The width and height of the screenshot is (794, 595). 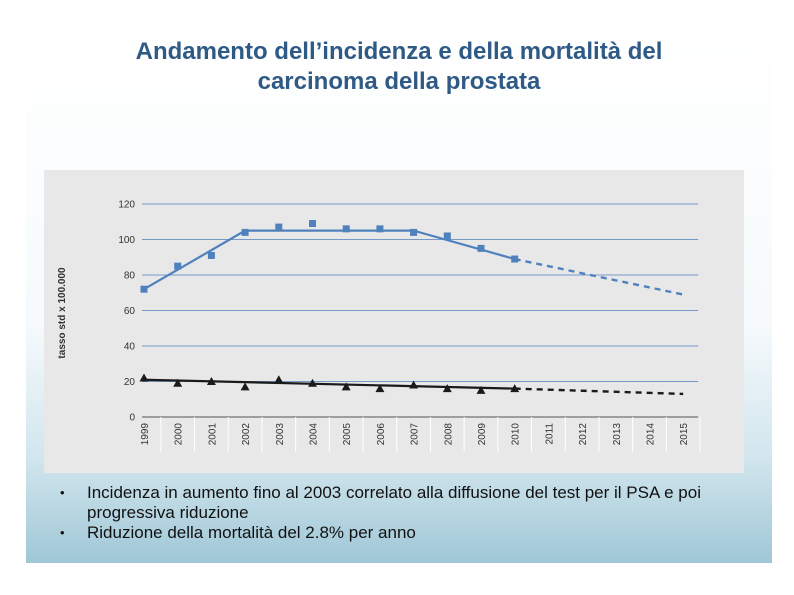 I want to click on x-tick-label-1999: 1999, so click(x=145, y=434).